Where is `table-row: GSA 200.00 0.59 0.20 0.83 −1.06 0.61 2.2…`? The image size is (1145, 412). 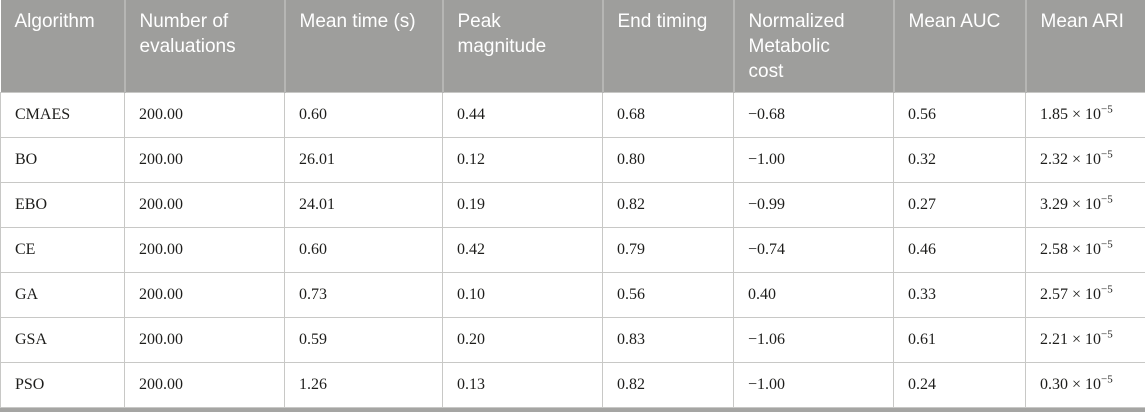
table-row: GSA 200.00 0.59 0.20 0.83 −1.06 0.61 2.2… is located at coordinates (572, 339).